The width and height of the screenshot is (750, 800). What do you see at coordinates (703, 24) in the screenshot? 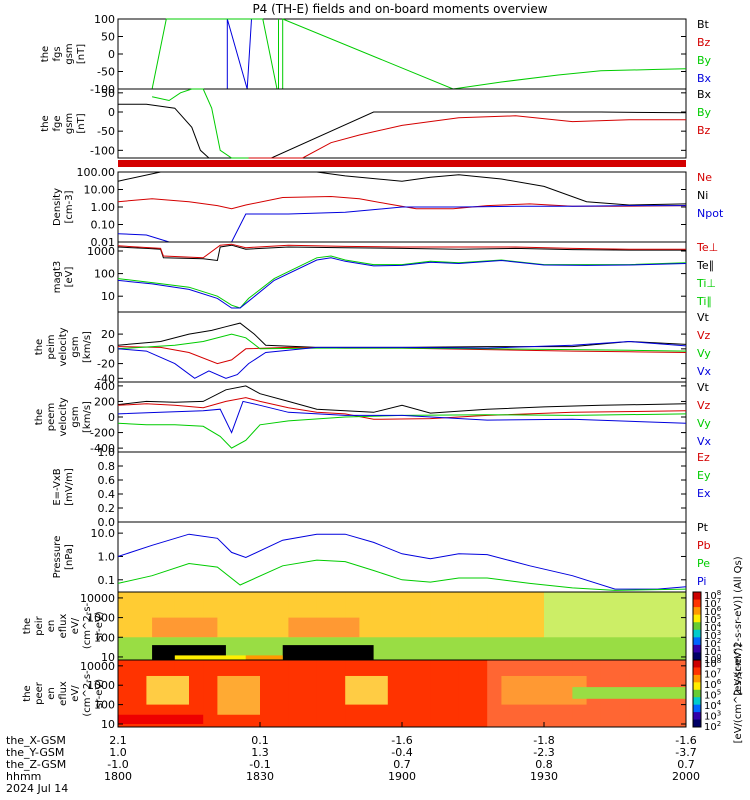
I see `legend-entry: Bt` at bounding box center [703, 24].